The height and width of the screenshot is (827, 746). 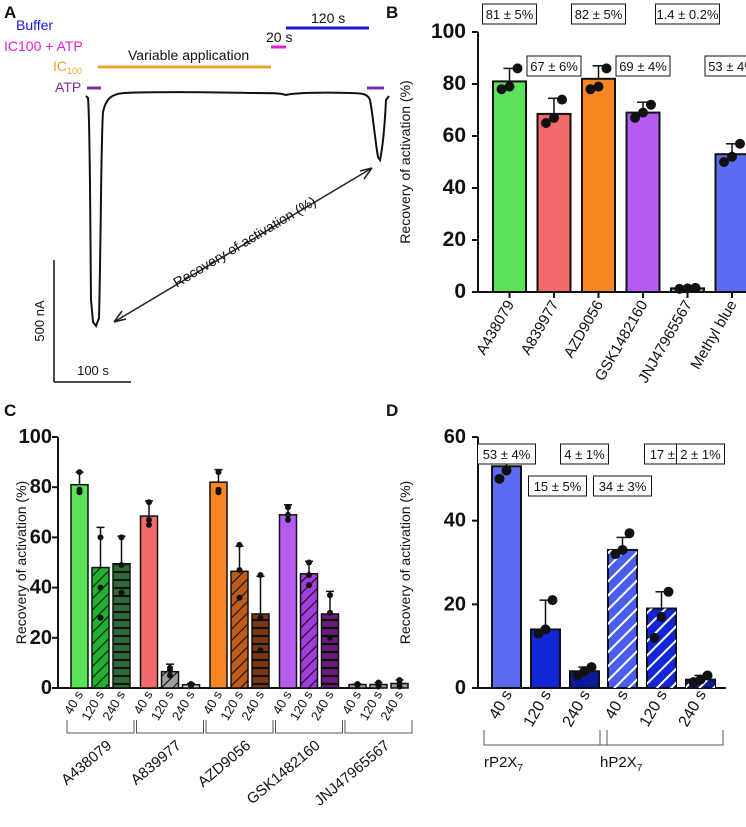 I want to click on scale-current-label: 500 nA, so click(x=39, y=321).